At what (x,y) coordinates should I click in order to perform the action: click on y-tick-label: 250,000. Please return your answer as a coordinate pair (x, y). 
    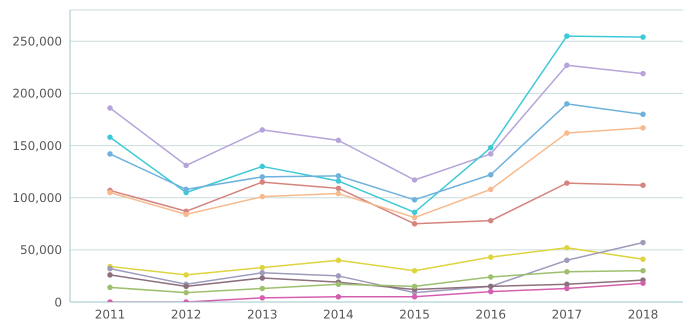
    Looking at the image, I should click on (37, 41).